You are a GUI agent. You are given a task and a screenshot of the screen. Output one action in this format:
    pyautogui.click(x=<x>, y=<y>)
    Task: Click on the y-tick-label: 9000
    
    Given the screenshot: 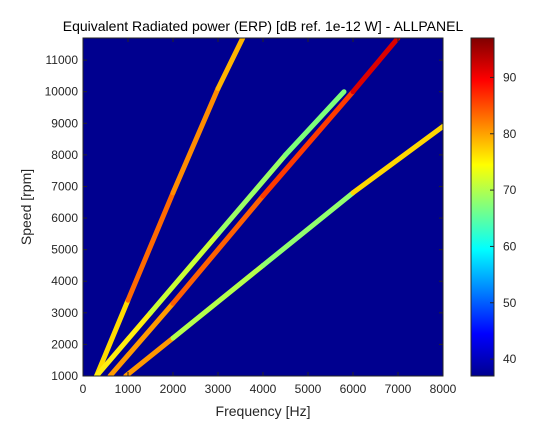 What is the action you would take?
    pyautogui.click(x=64, y=123)
    